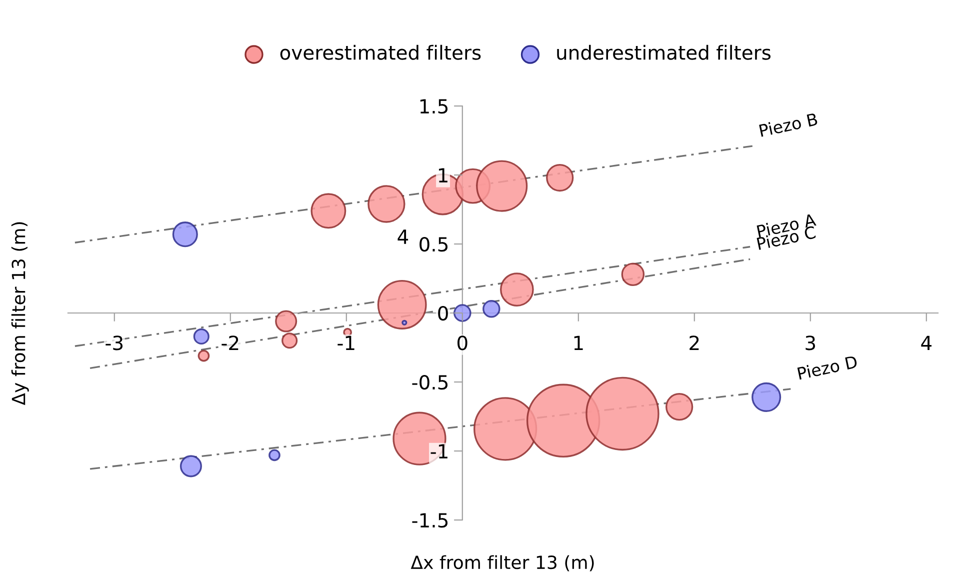  I want to click on x-tick-label: -2, so click(230, 343).